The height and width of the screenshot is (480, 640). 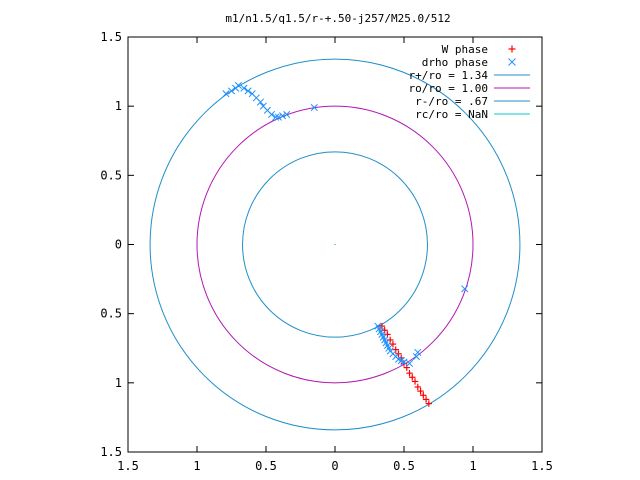 I want to click on x-tick-label: 0, so click(x=334, y=466).